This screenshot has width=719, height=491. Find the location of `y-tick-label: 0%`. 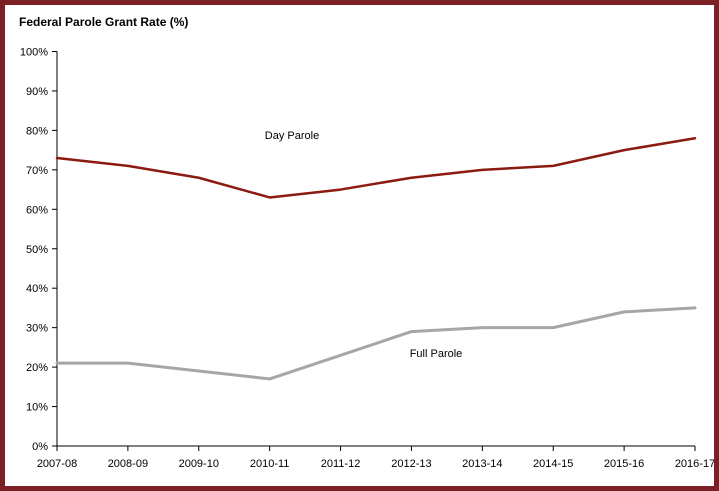

y-tick-label: 0% is located at coordinates (40, 447).